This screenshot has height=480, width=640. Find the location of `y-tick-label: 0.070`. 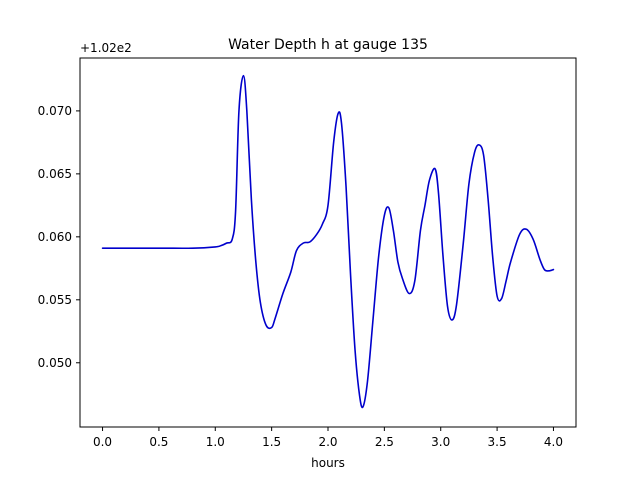

y-tick-label: 0.070 is located at coordinates (55, 111).